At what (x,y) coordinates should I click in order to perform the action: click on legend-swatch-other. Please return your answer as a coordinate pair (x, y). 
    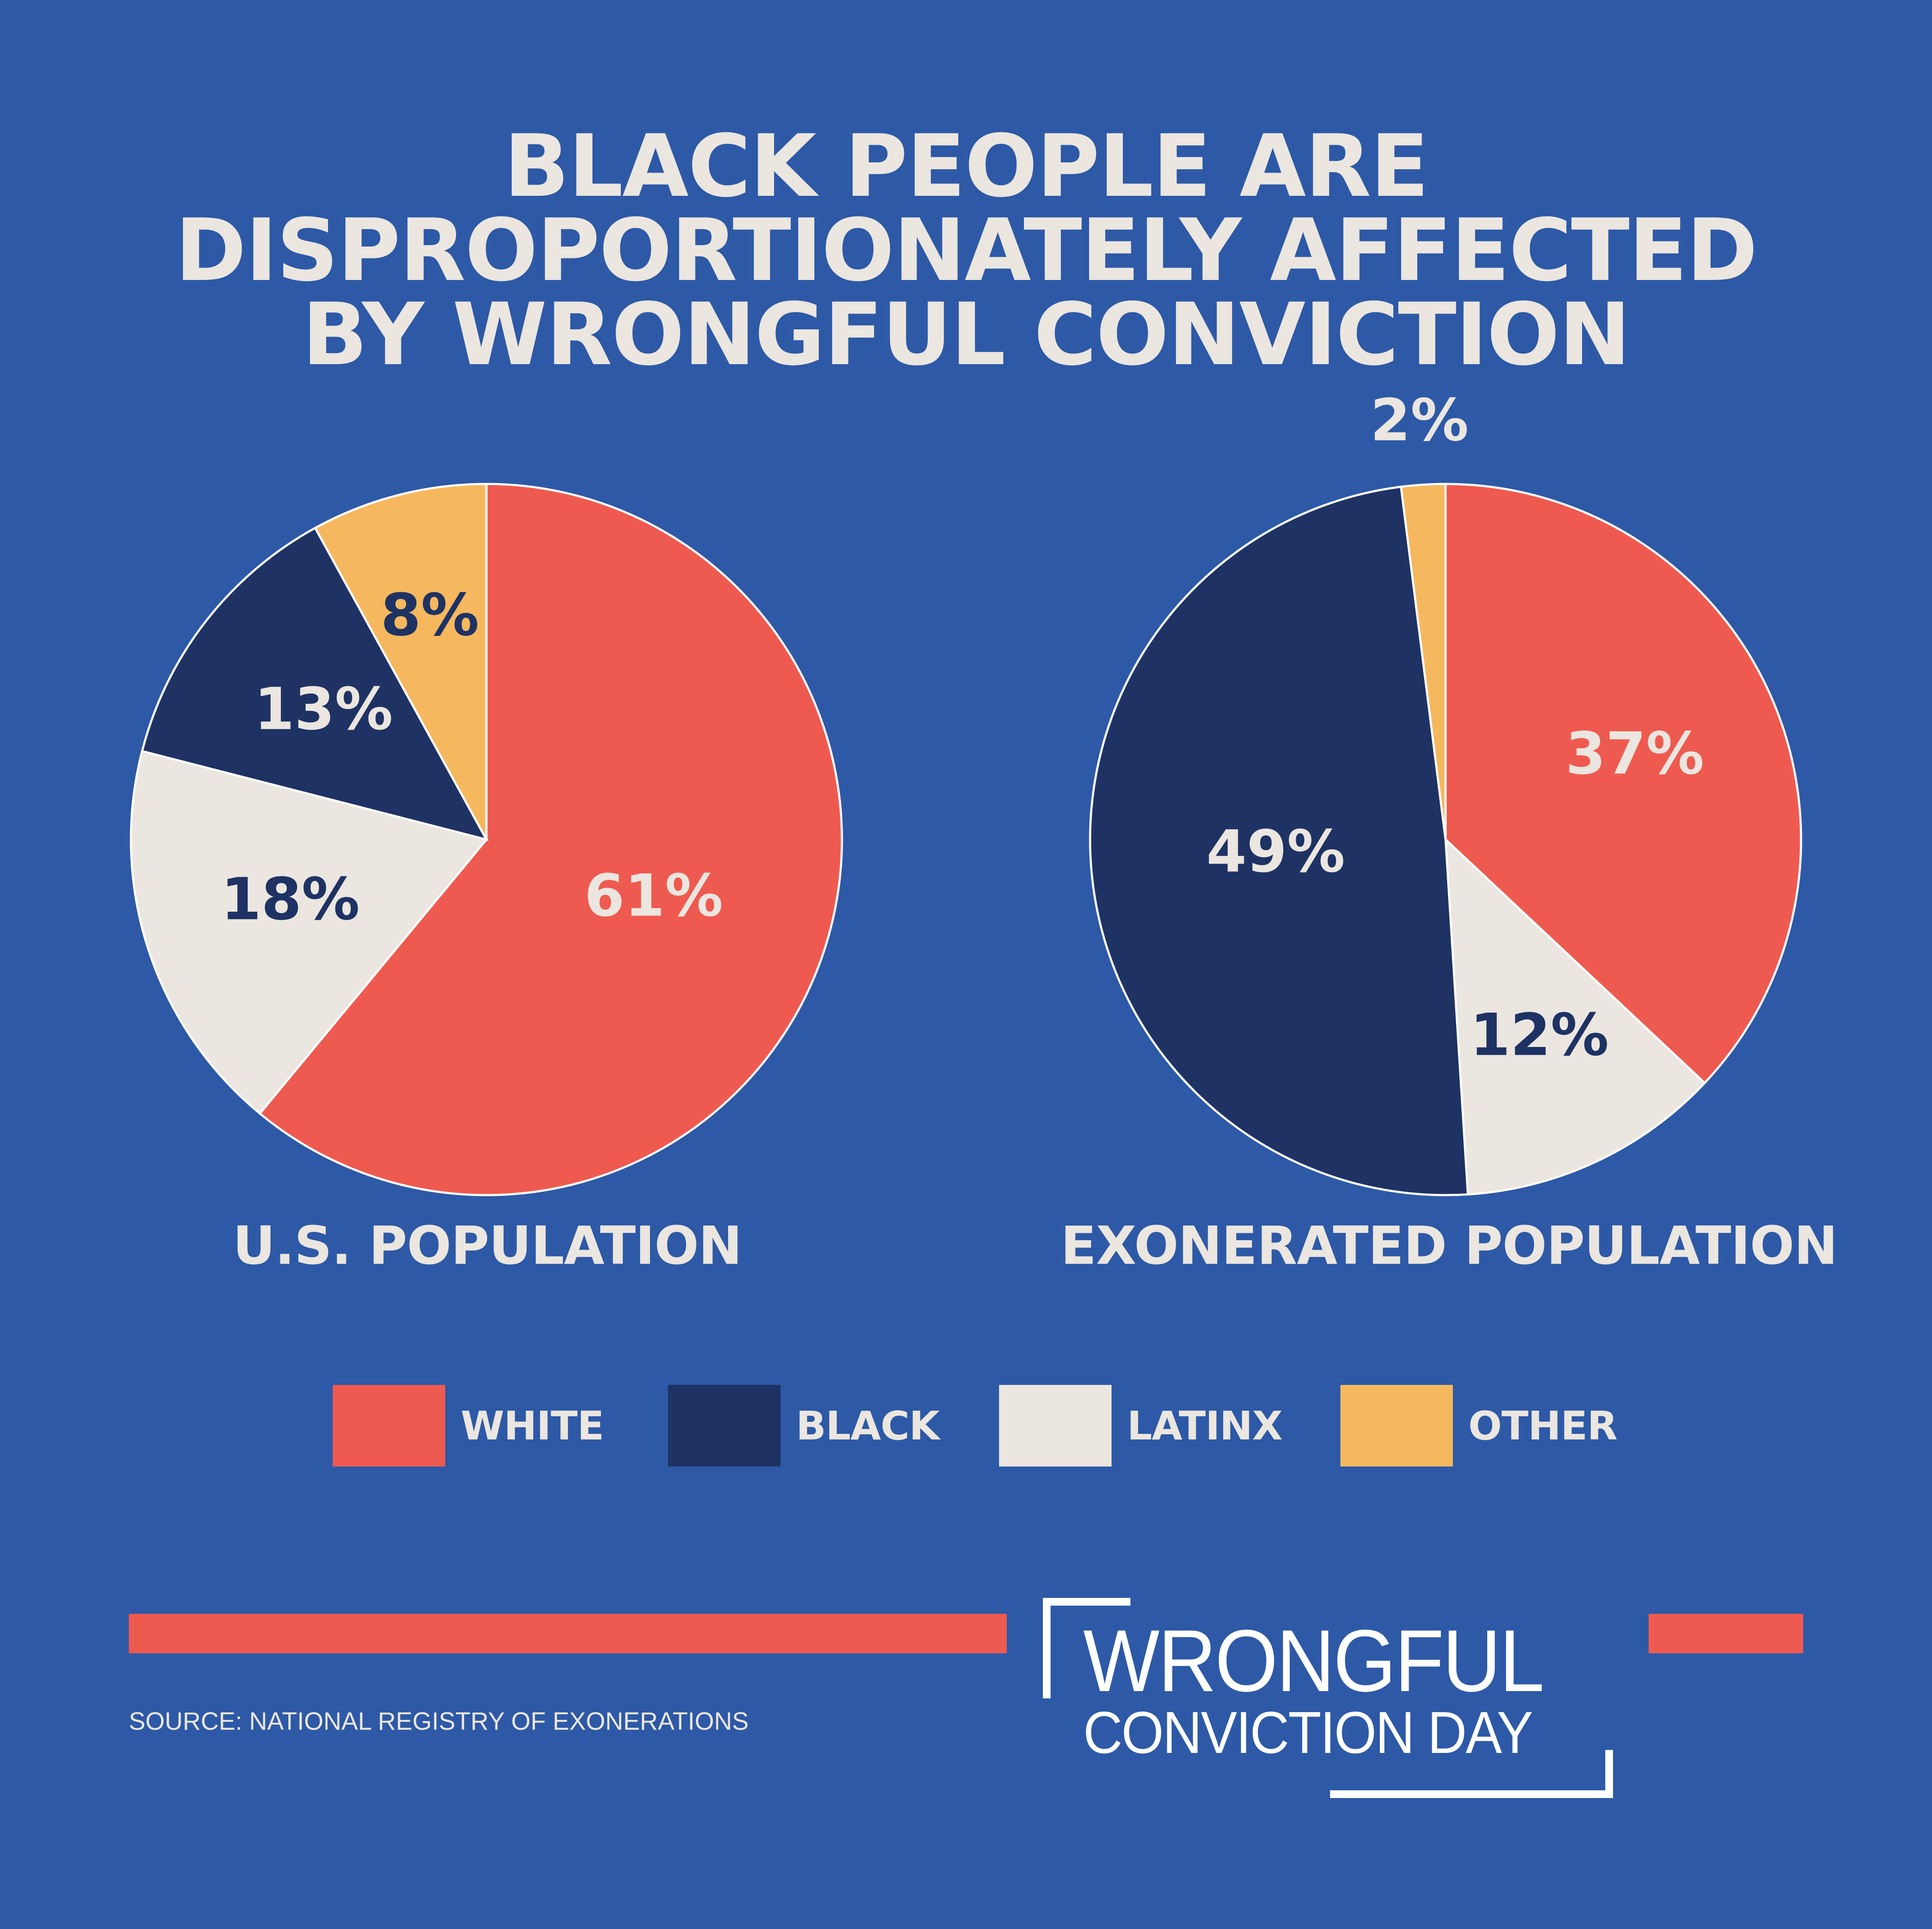
    Looking at the image, I should click on (1396, 1426).